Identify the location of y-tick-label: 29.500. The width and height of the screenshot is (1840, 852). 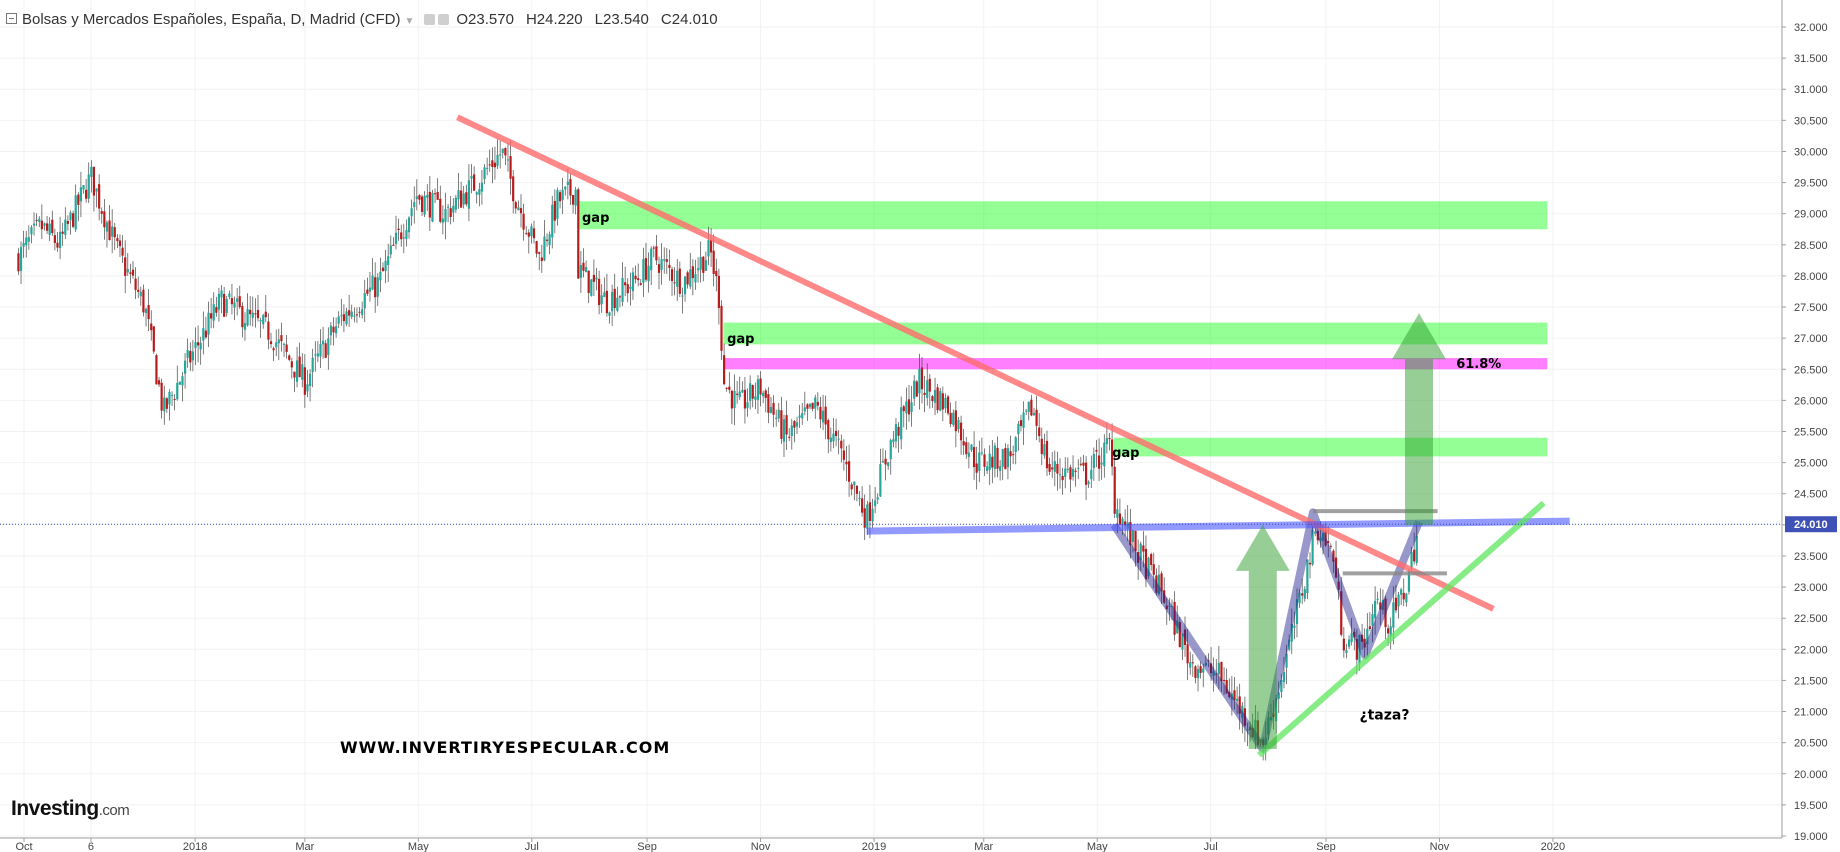
(1811, 184).